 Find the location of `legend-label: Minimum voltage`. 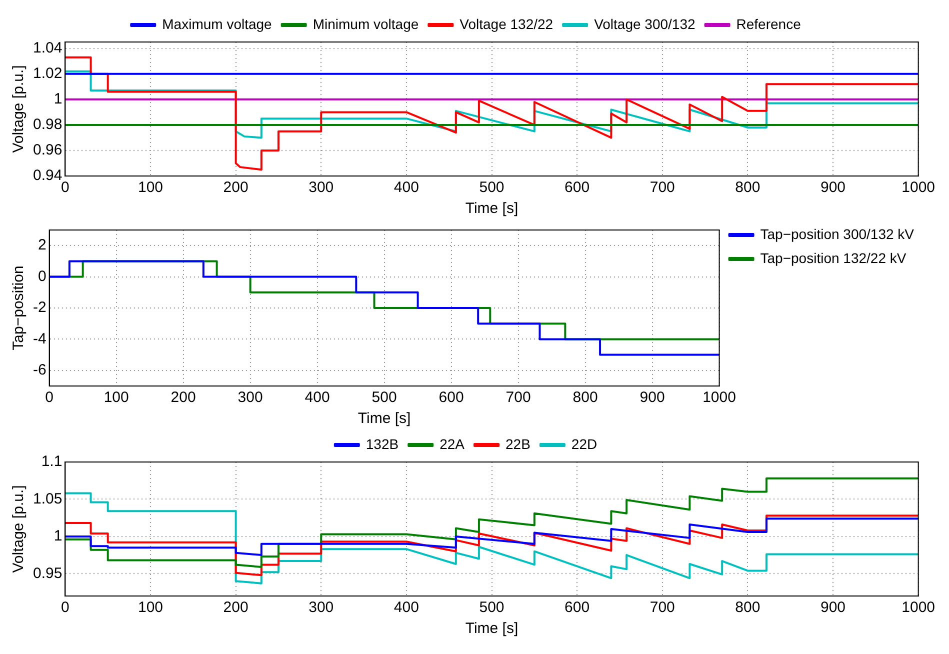

legend-label: Minimum voltage is located at coordinates (365, 24).